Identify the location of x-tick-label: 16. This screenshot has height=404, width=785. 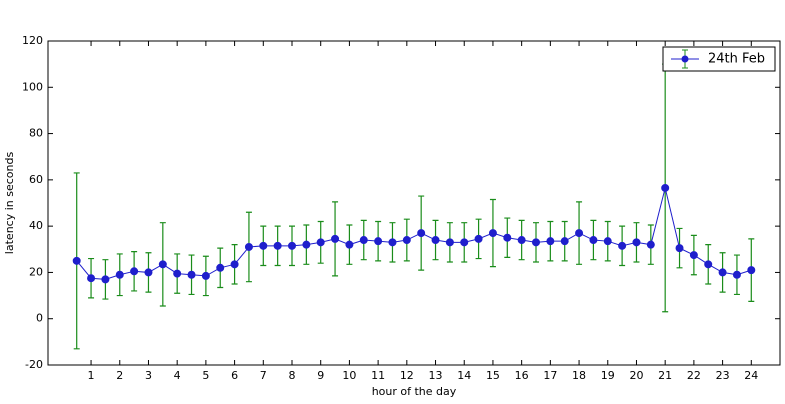
(522, 375).